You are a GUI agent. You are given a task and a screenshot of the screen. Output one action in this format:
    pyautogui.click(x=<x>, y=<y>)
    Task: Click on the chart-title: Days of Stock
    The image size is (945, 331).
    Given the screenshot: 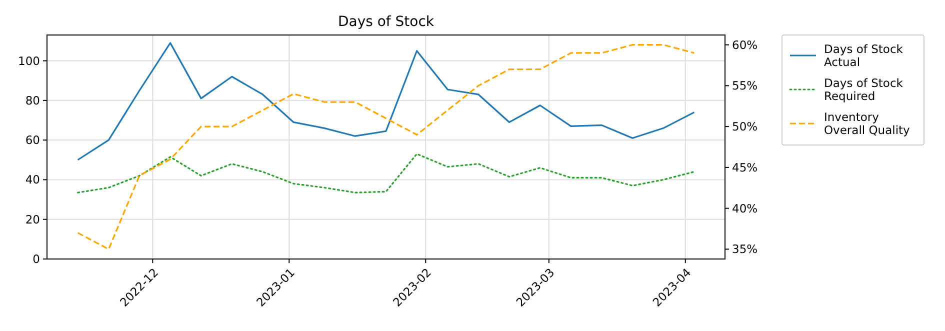 What is the action you would take?
    pyautogui.click(x=386, y=22)
    